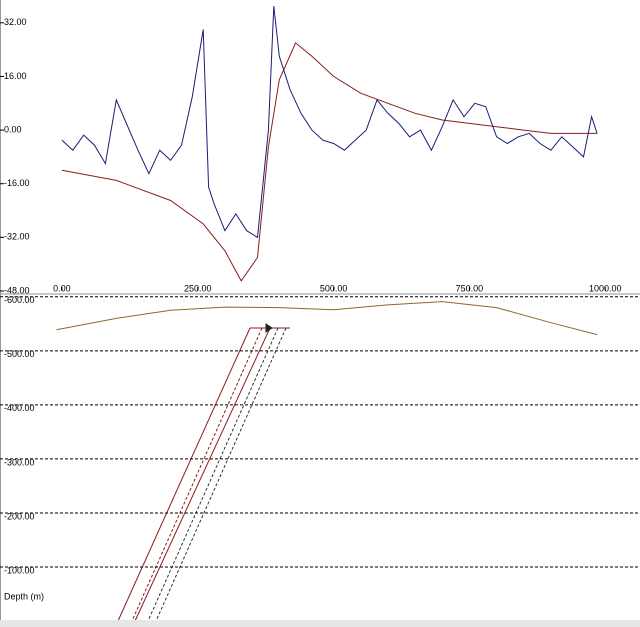  What do you see at coordinates (24, 596) in the screenshot?
I see `y-axis-label: Depth (m)` at bounding box center [24, 596].